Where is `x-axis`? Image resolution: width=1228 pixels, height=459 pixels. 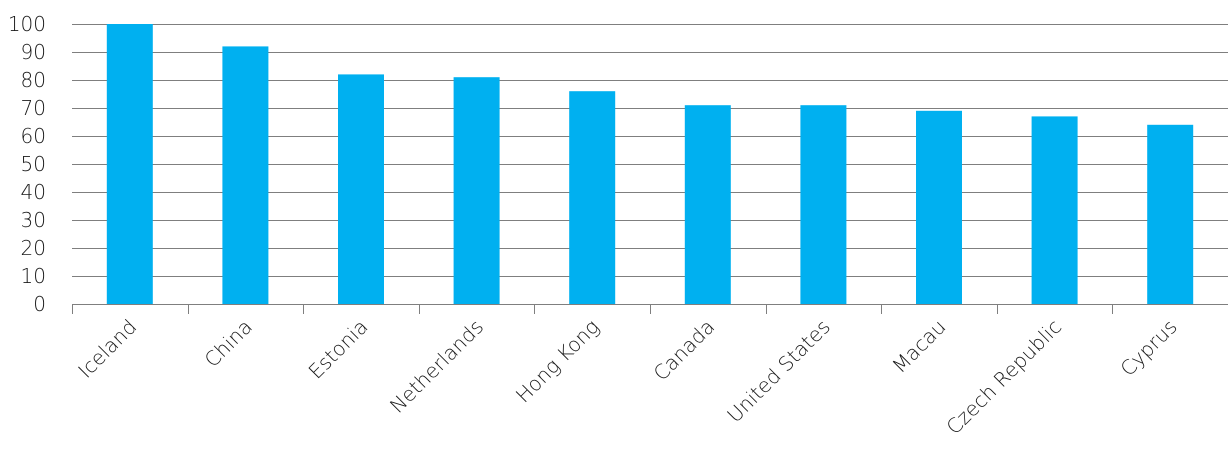
x-axis is located at coordinates (650, 309).